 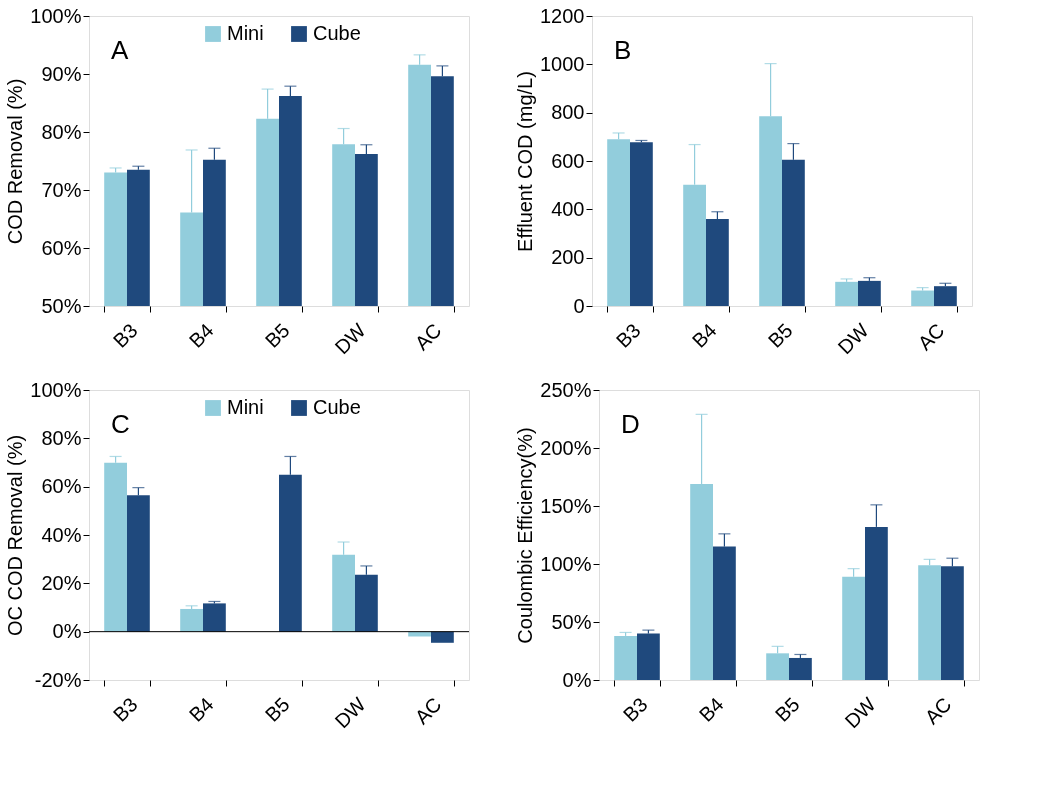 I want to click on annotation: C, so click(x=120, y=424).